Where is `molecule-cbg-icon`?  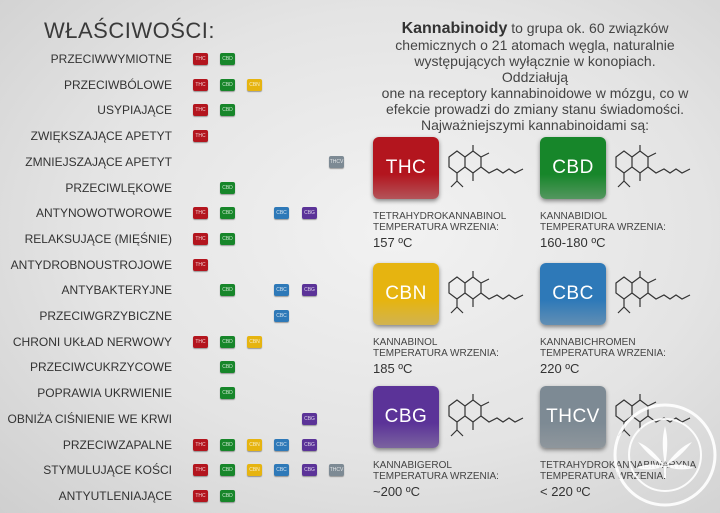 molecule-cbg-icon is located at coordinates (486, 415).